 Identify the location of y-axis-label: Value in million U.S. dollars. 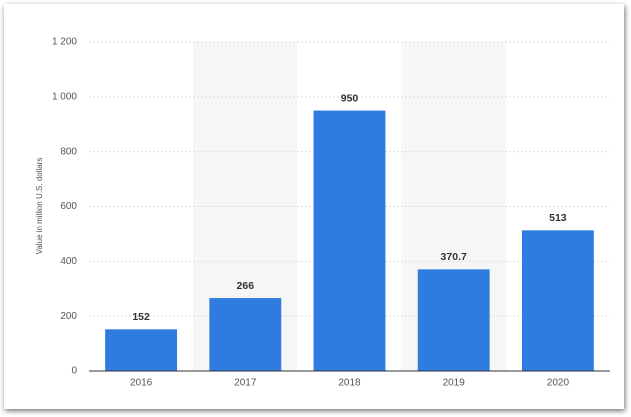
(39, 206).